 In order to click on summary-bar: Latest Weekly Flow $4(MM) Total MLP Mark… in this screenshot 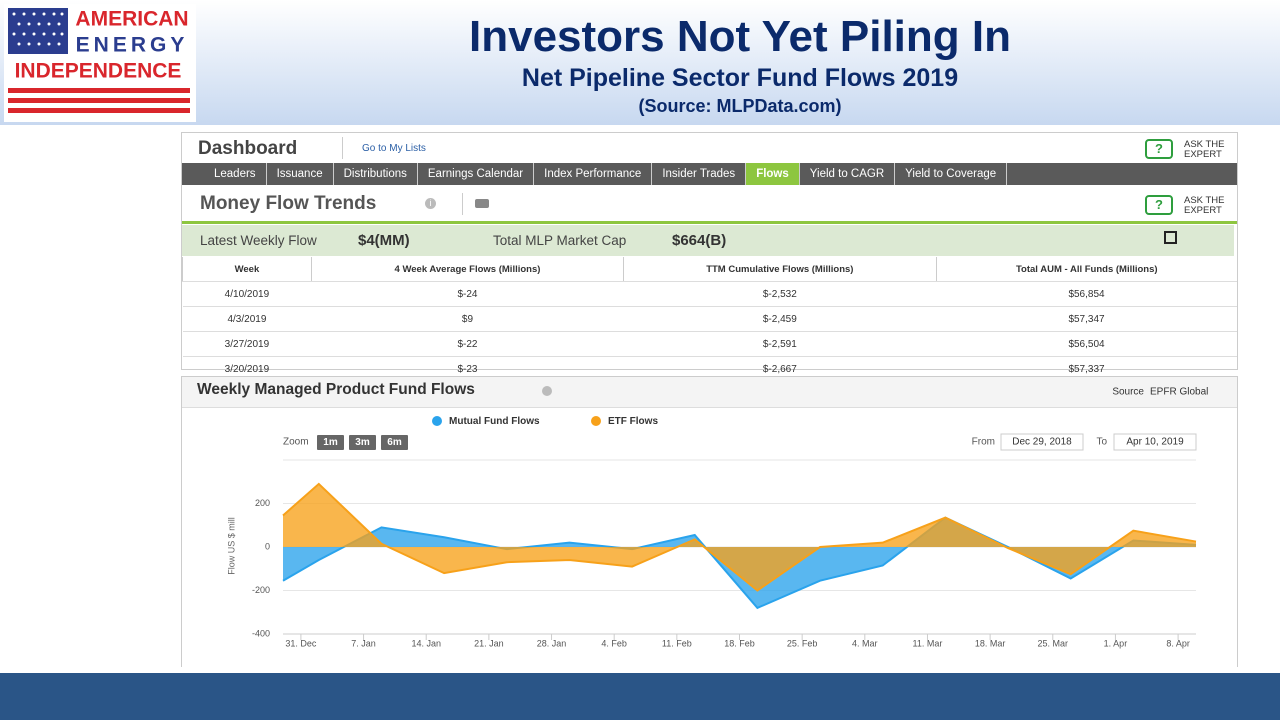, I will do `click(708, 240)`.